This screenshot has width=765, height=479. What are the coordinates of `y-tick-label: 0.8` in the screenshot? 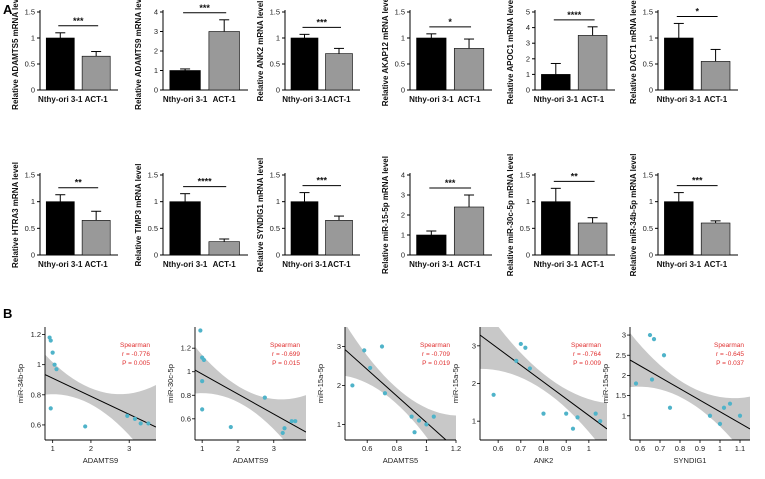 It's located at (186, 395).